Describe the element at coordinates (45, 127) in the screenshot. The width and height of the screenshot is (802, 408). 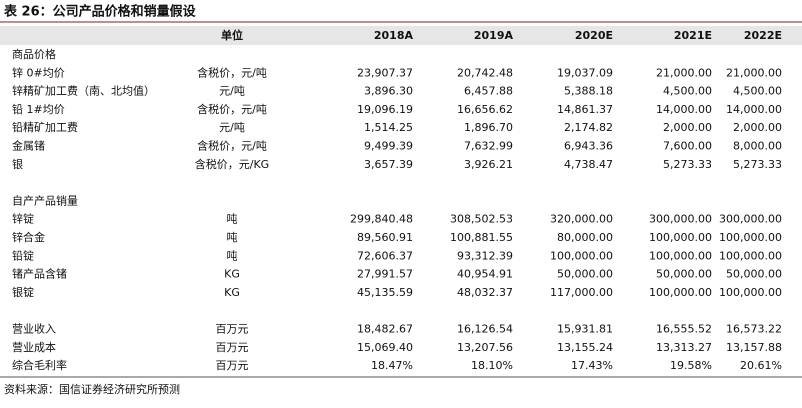
I see `row-label: 铅精矿加工费` at that location.